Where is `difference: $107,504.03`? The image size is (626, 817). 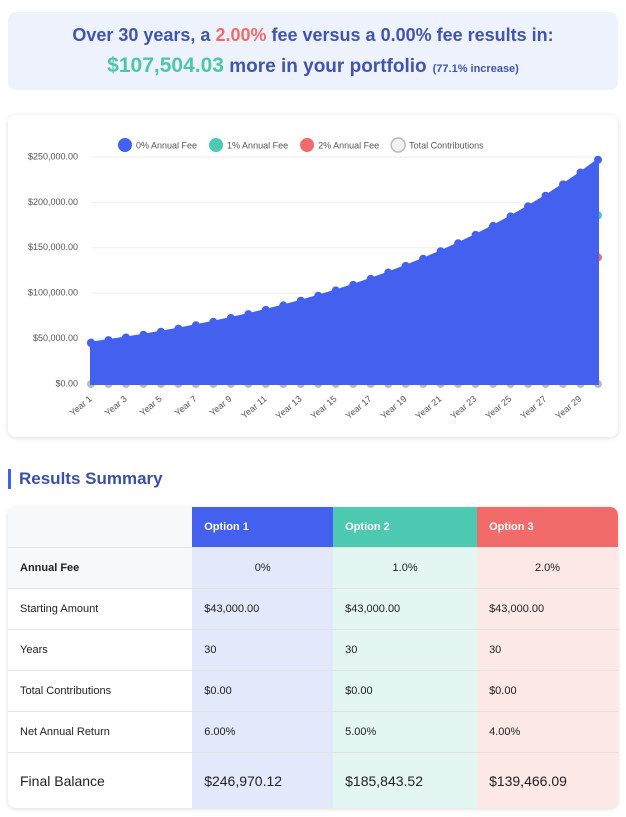 difference: $107,504.03 is located at coordinates (165, 65).